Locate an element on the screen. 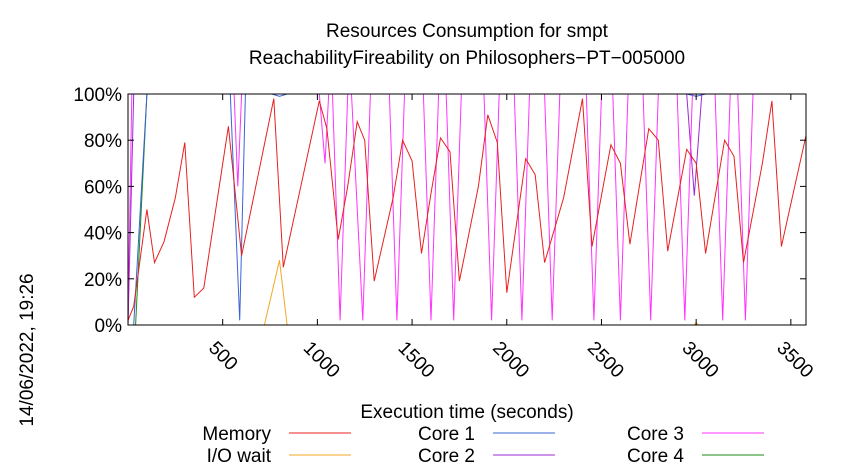  legend-label: Core 1 is located at coordinates (446, 434).